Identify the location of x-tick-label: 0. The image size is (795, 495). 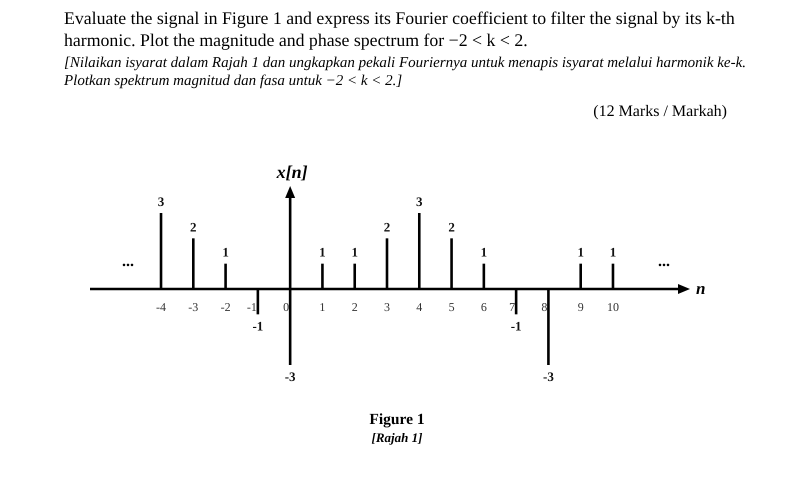
(286, 307).